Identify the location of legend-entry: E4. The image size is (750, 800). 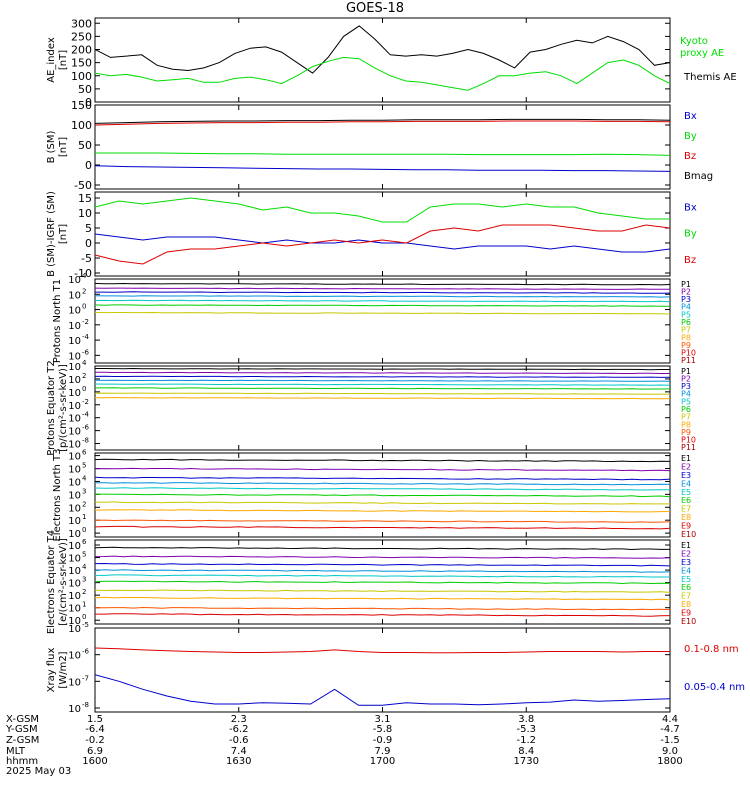
(686, 570).